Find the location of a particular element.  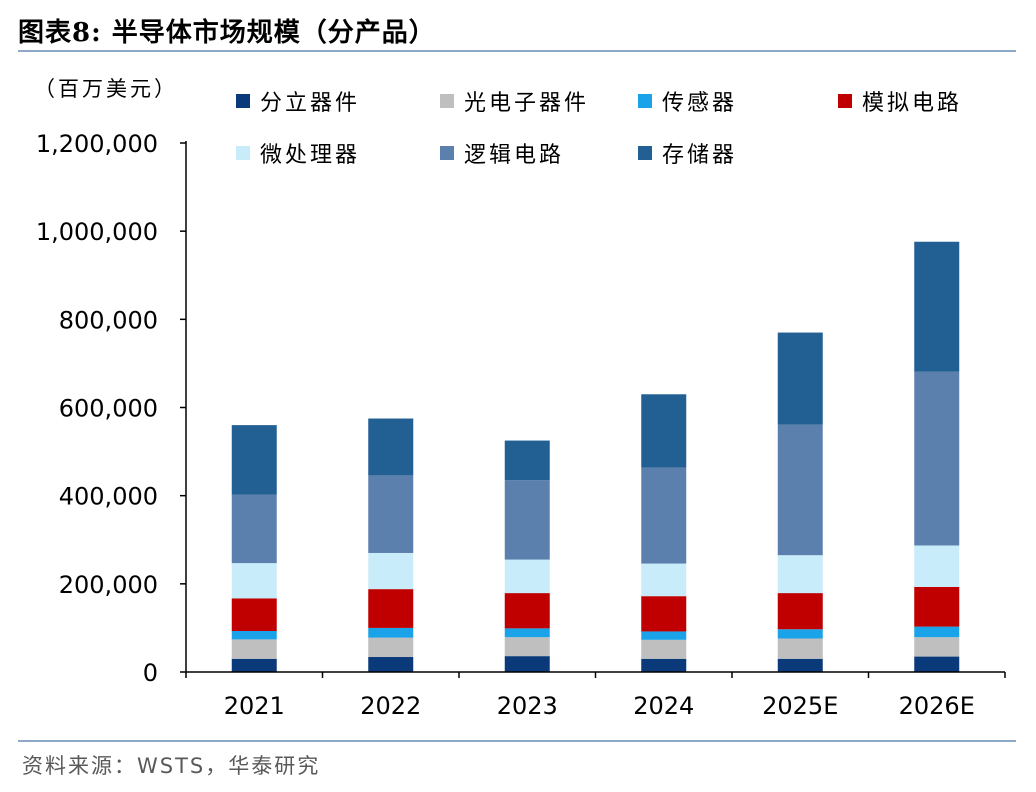

y-tick-label: 600,000 is located at coordinates (108, 409).